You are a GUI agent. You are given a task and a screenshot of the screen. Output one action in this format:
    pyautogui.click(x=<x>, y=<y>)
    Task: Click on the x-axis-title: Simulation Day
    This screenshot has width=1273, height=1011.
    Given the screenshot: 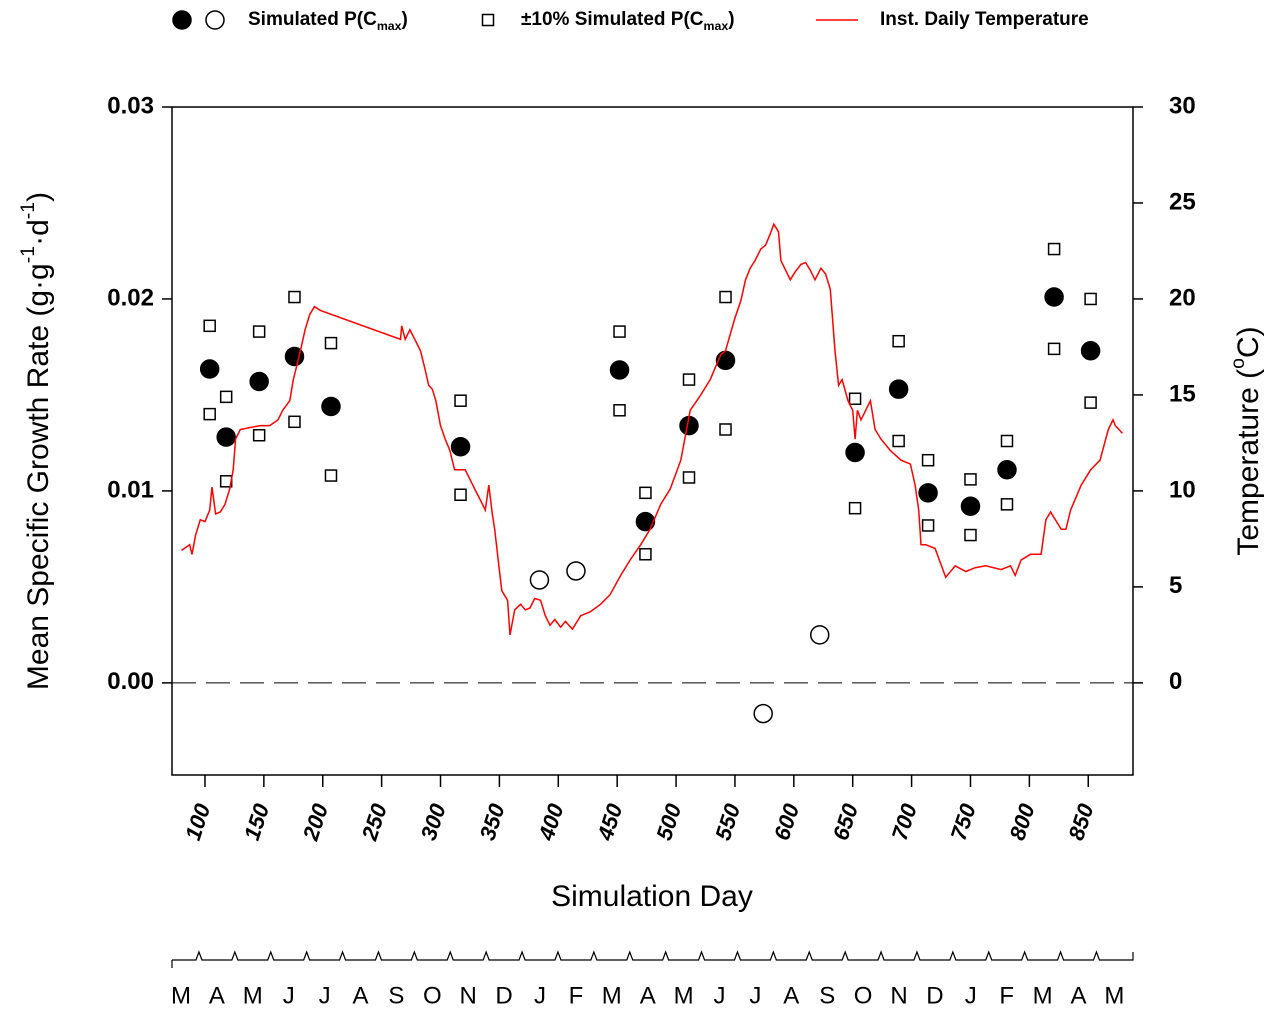 What is the action you would take?
    pyautogui.click(x=652, y=896)
    